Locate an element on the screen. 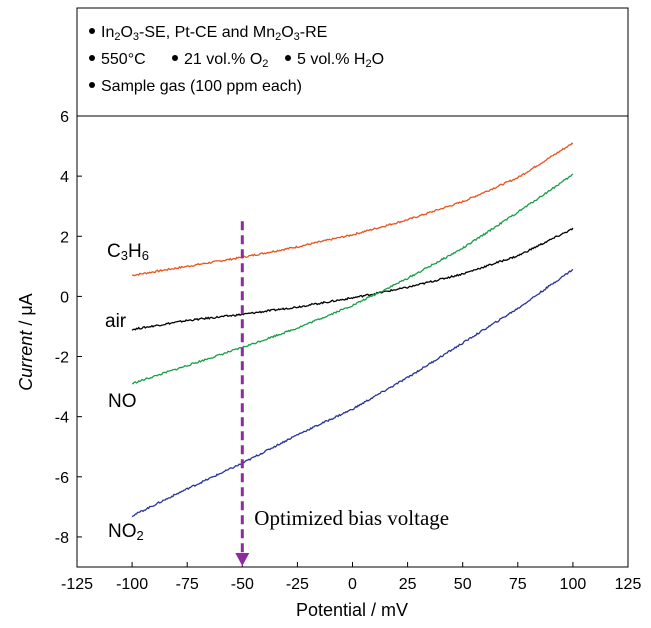  x-tick-label: -100 is located at coordinates (132, 584).